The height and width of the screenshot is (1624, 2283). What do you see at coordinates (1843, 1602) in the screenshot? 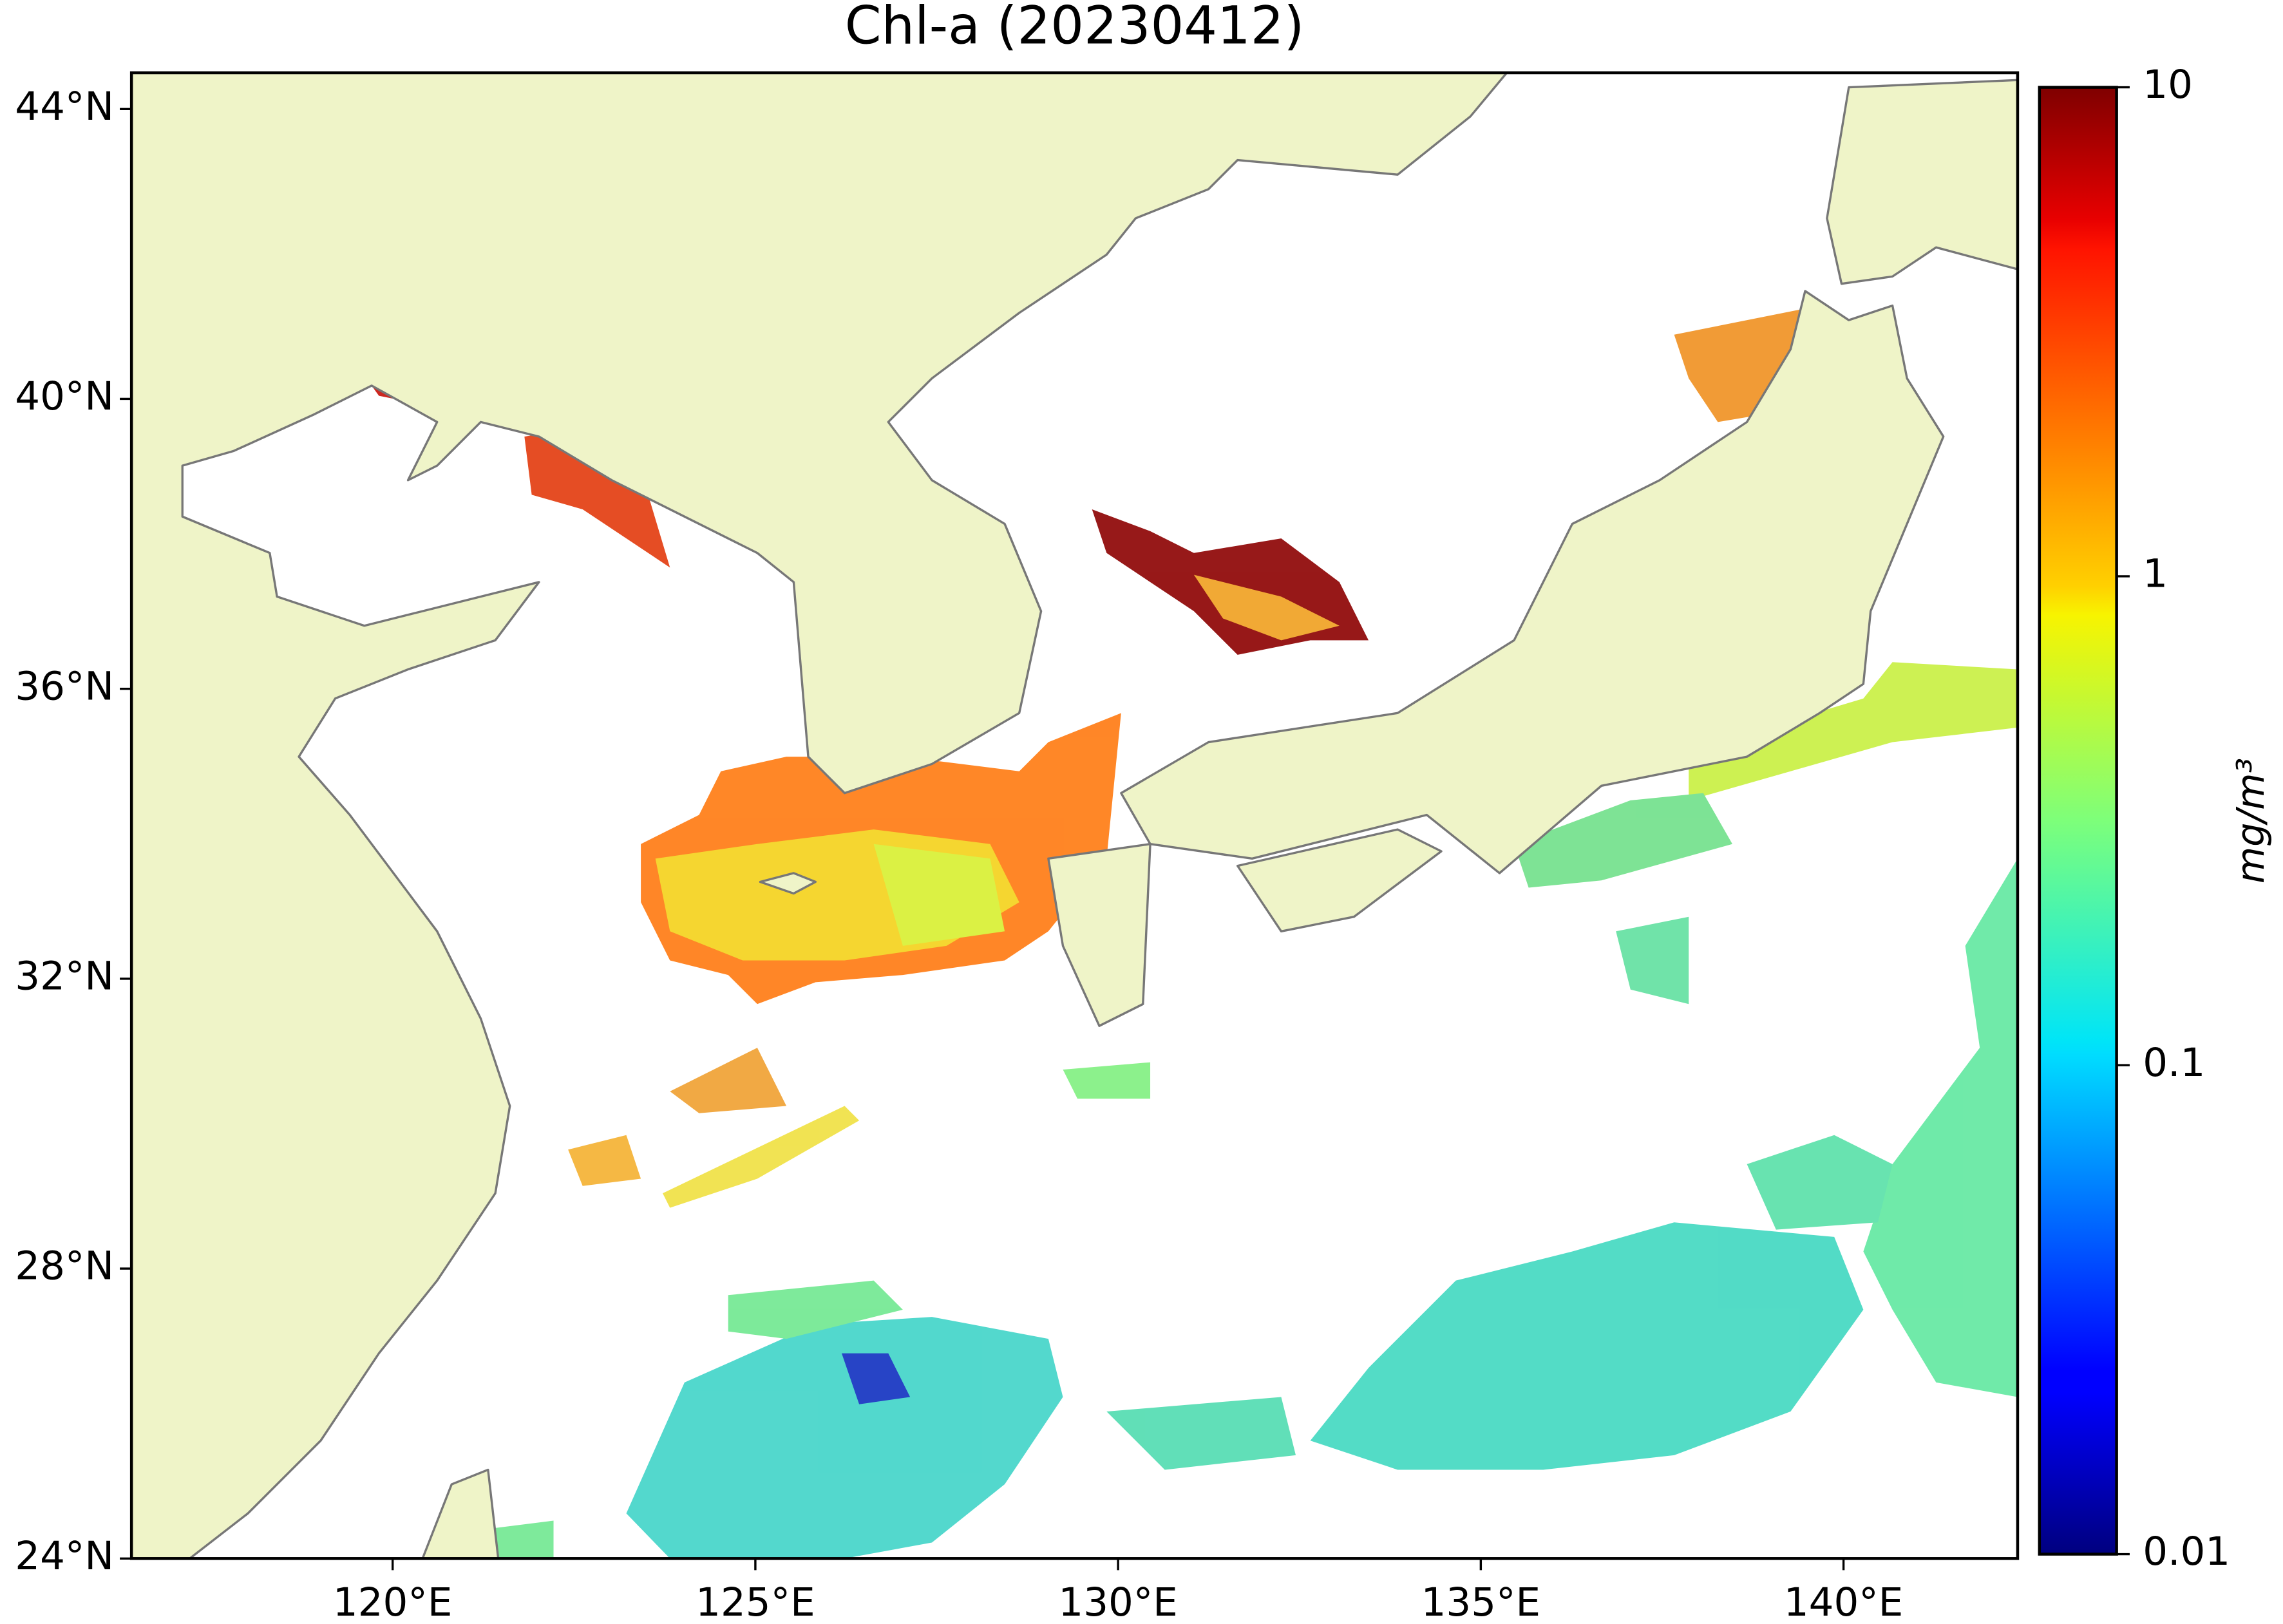
I see `x-tick-label: 140°E` at bounding box center [1843, 1602].